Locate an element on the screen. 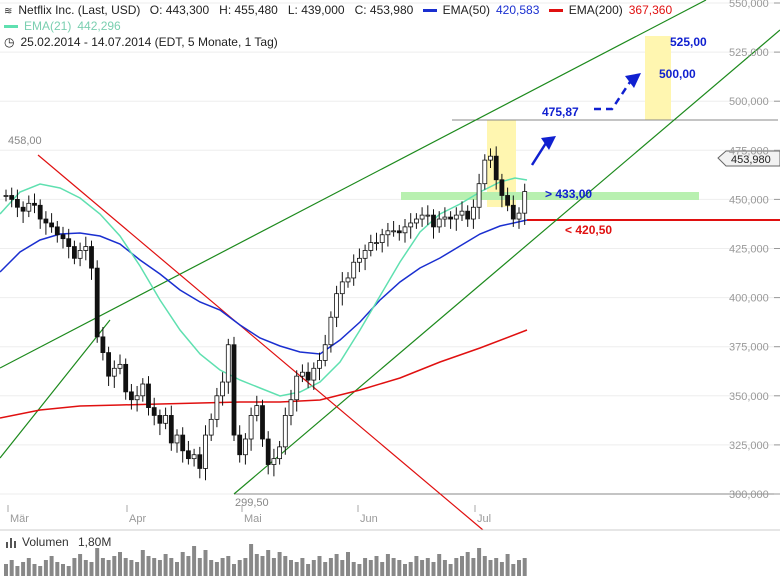 The height and width of the screenshot is (576, 780). volume-value: 1,80M is located at coordinates (94, 542).